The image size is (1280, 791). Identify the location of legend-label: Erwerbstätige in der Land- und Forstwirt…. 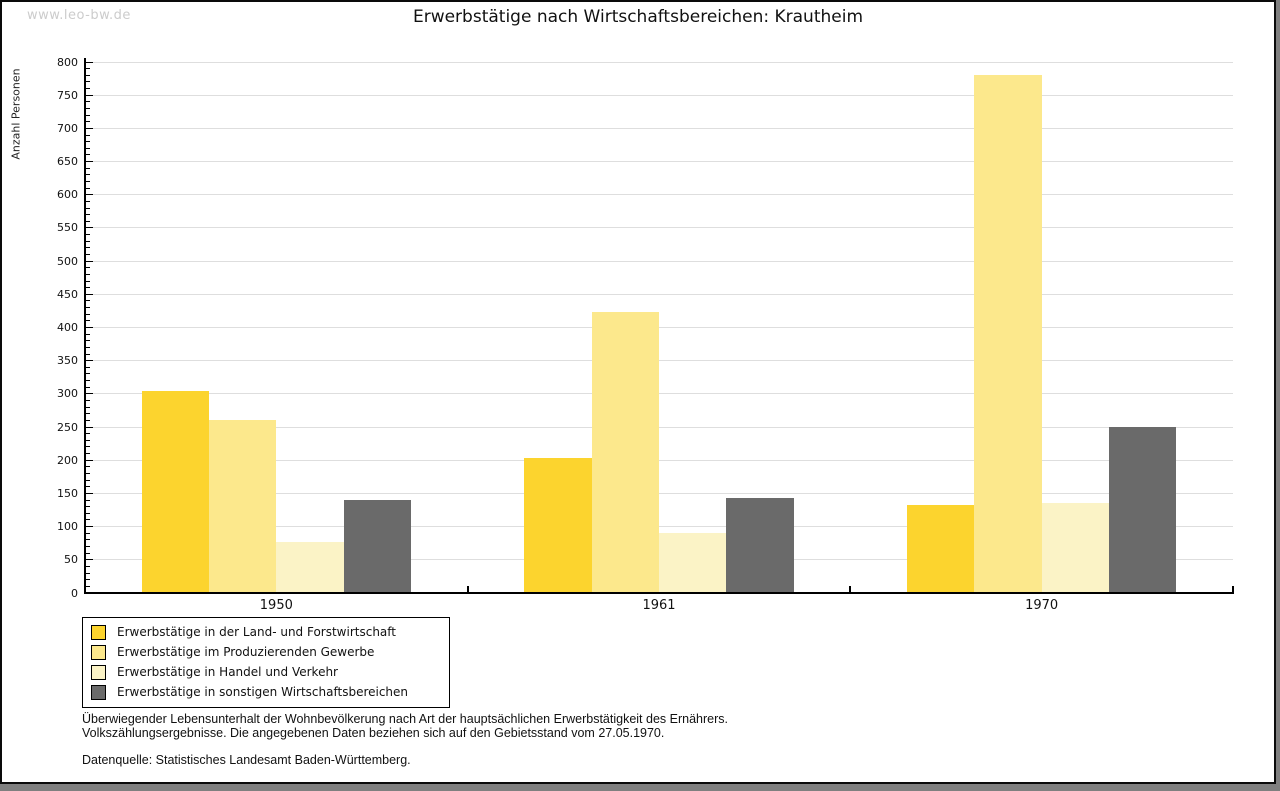
(256, 632).